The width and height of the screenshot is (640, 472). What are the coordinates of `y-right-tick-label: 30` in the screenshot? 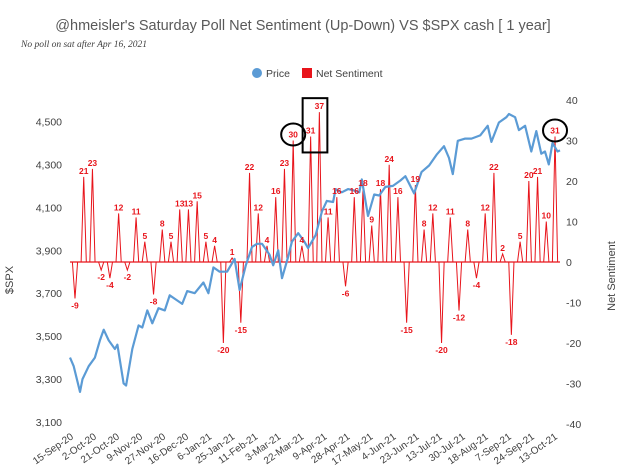 It's located at (572, 142).